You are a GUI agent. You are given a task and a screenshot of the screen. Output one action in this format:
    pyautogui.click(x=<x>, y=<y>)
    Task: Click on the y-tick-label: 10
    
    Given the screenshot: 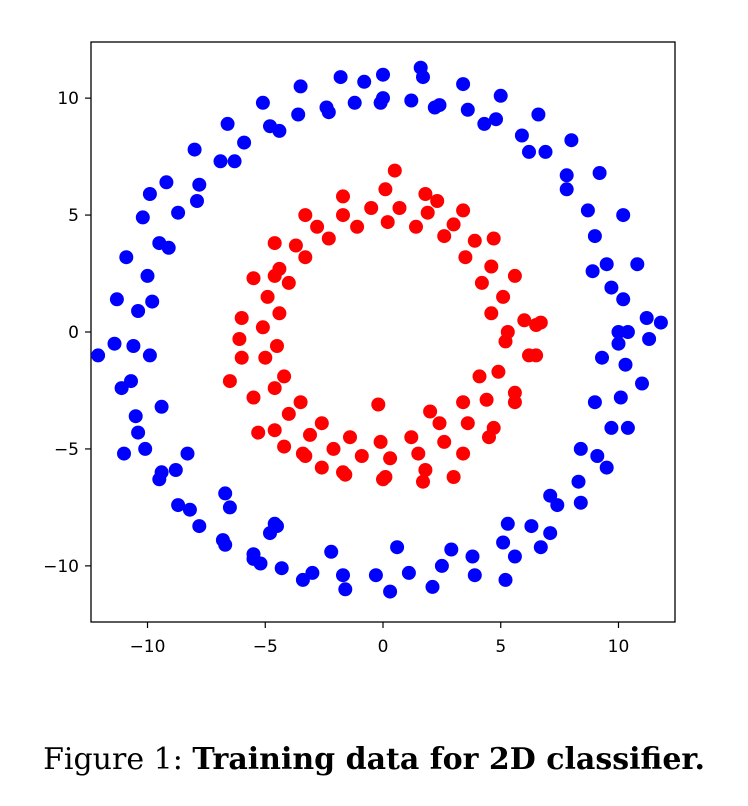 What is the action you would take?
    pyautogui.click(x=68, y=99)
    